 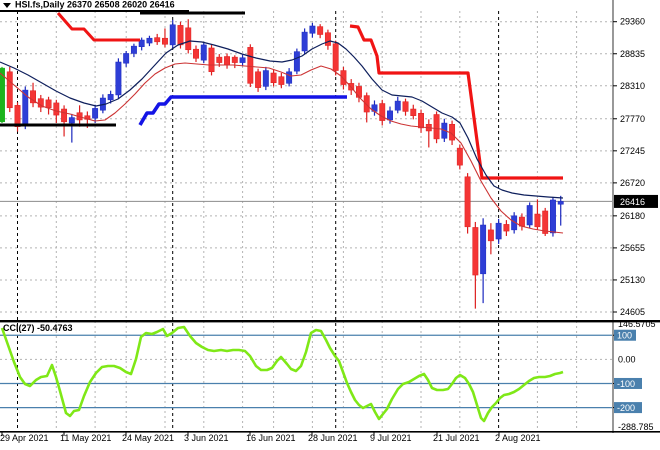 I want to click on price-axis-label: 28835, so click(x=632, y=54).